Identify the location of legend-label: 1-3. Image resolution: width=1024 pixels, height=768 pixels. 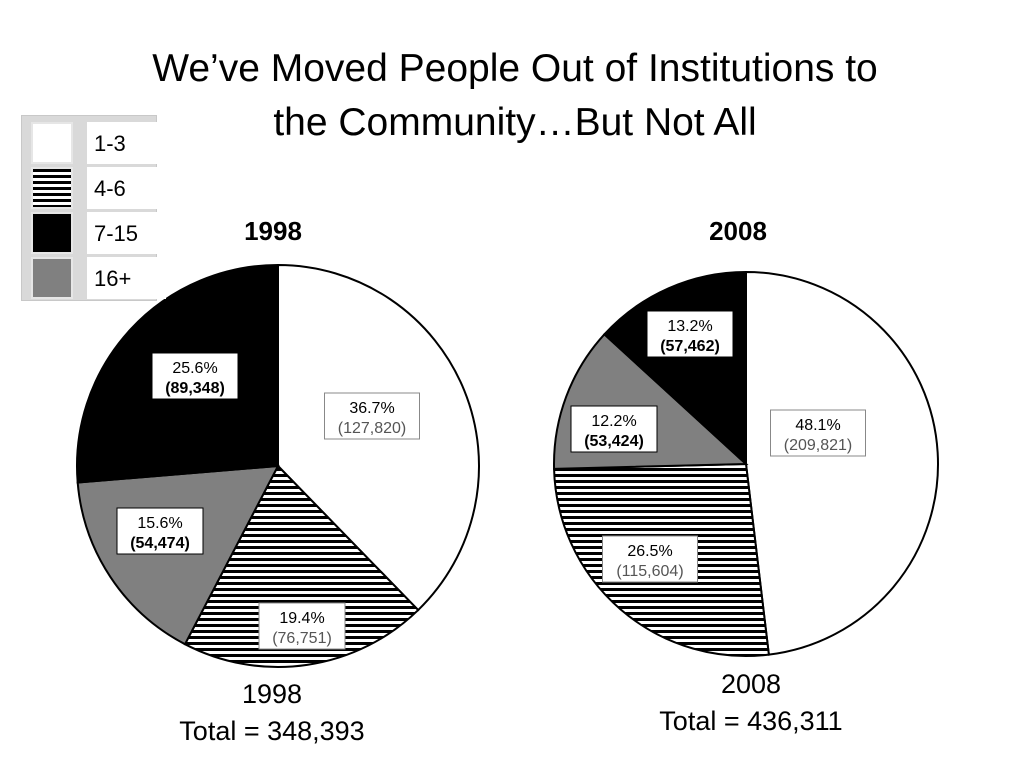
(110, 143).